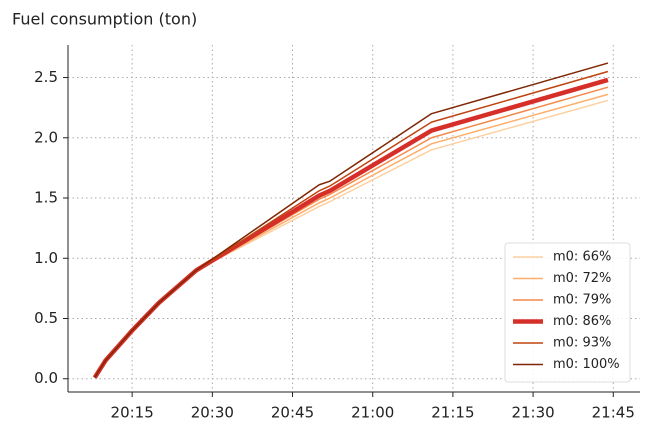  Describe the element at coordinates (46, 258) in the screenshot. I see `y-tick-label: 1.0` at that location.